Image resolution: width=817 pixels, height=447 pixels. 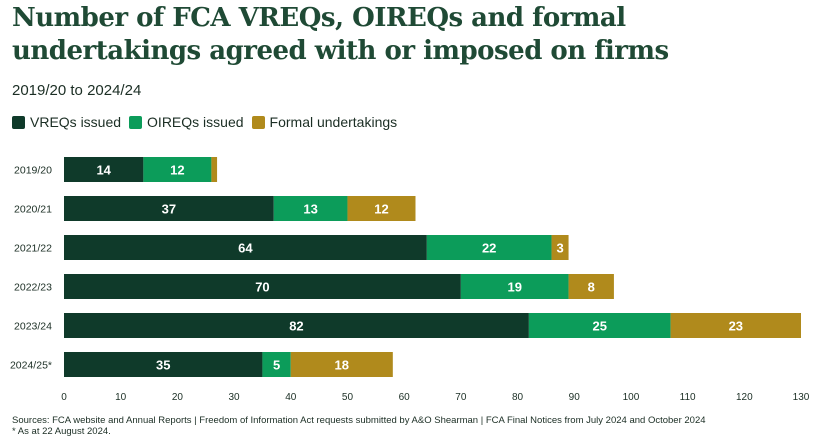 I want to click on data-label: 25, so click(x=600, y=326).